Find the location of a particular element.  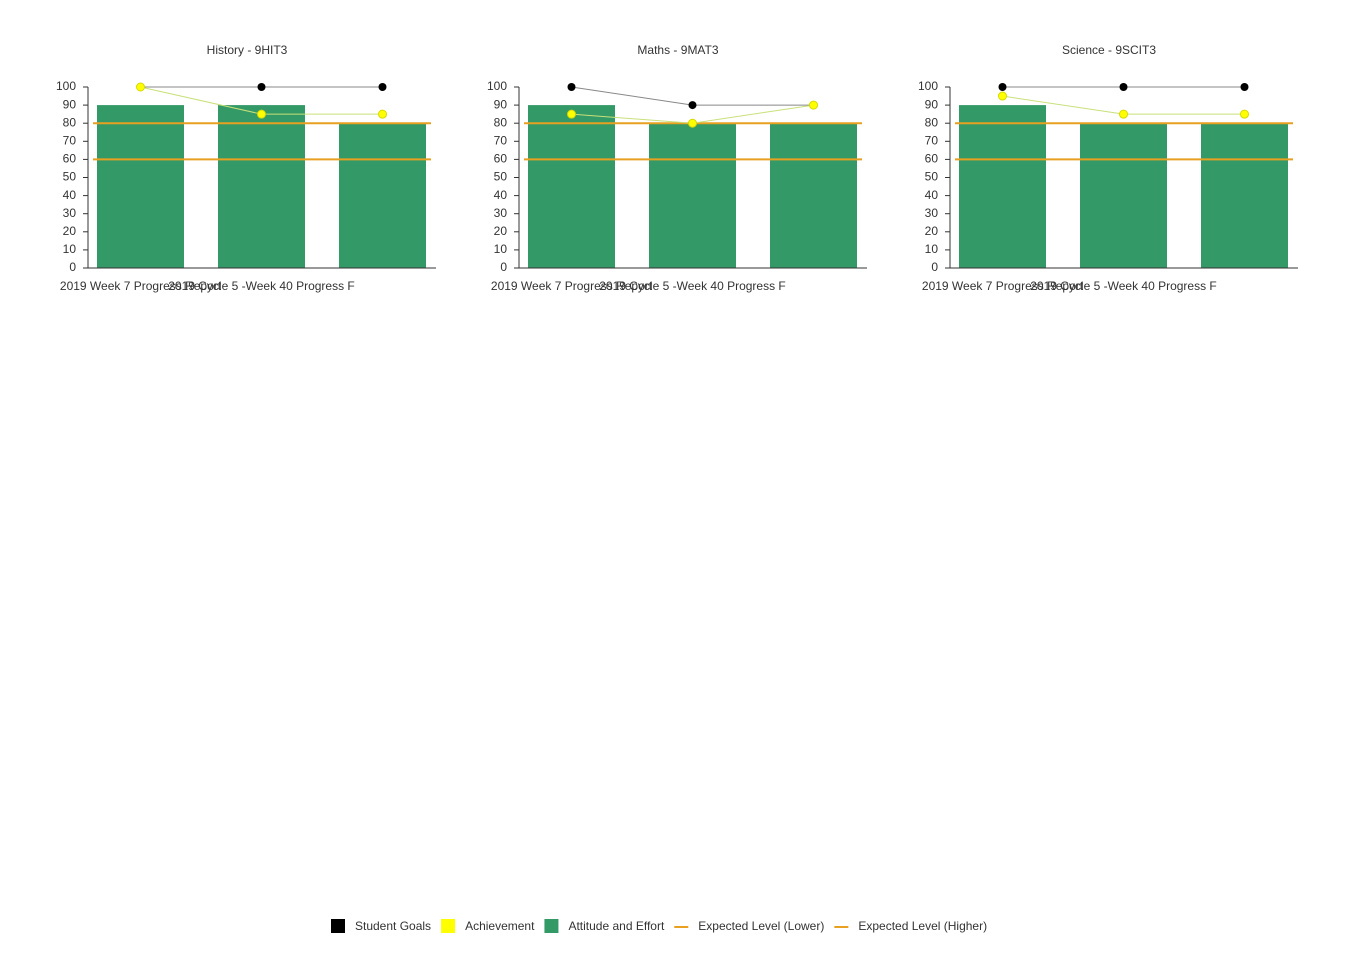

legend-label: Expected Level (Higher) is located at coordinates (922, 926).